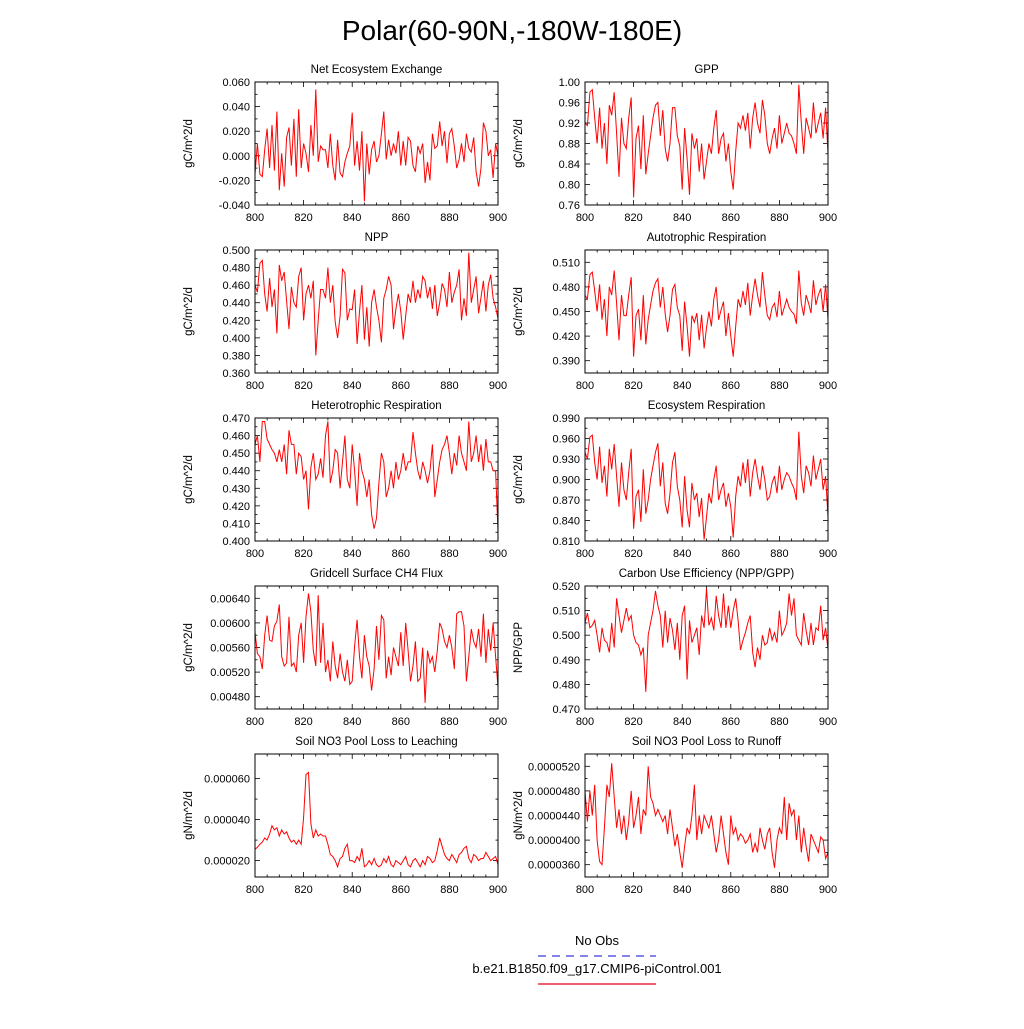  I want to click on panel-title: Autotrophic Respiration, so click(707, 238).